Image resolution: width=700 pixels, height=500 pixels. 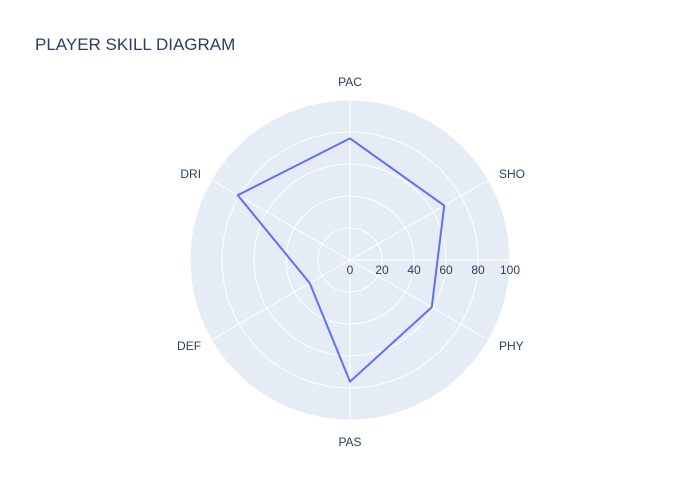 What do you see at coordinates (419, 300) in the screenshot?
I see `spoke-phy` at bounding box center [419, 300].